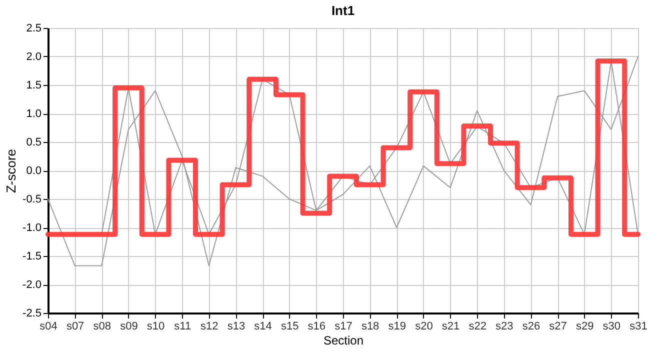 This screenshot has height=360, width=660. What do you see at coordinates (343, 341) in the screenshot?
I see `x-axis-title: Section` at bounding box center [343, 341].